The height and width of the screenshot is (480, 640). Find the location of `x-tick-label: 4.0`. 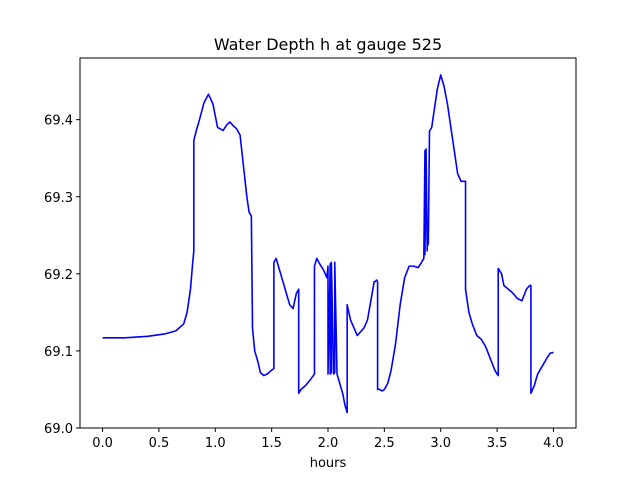

x-tick-label: 4.0 is located at coordinates (553, 443).